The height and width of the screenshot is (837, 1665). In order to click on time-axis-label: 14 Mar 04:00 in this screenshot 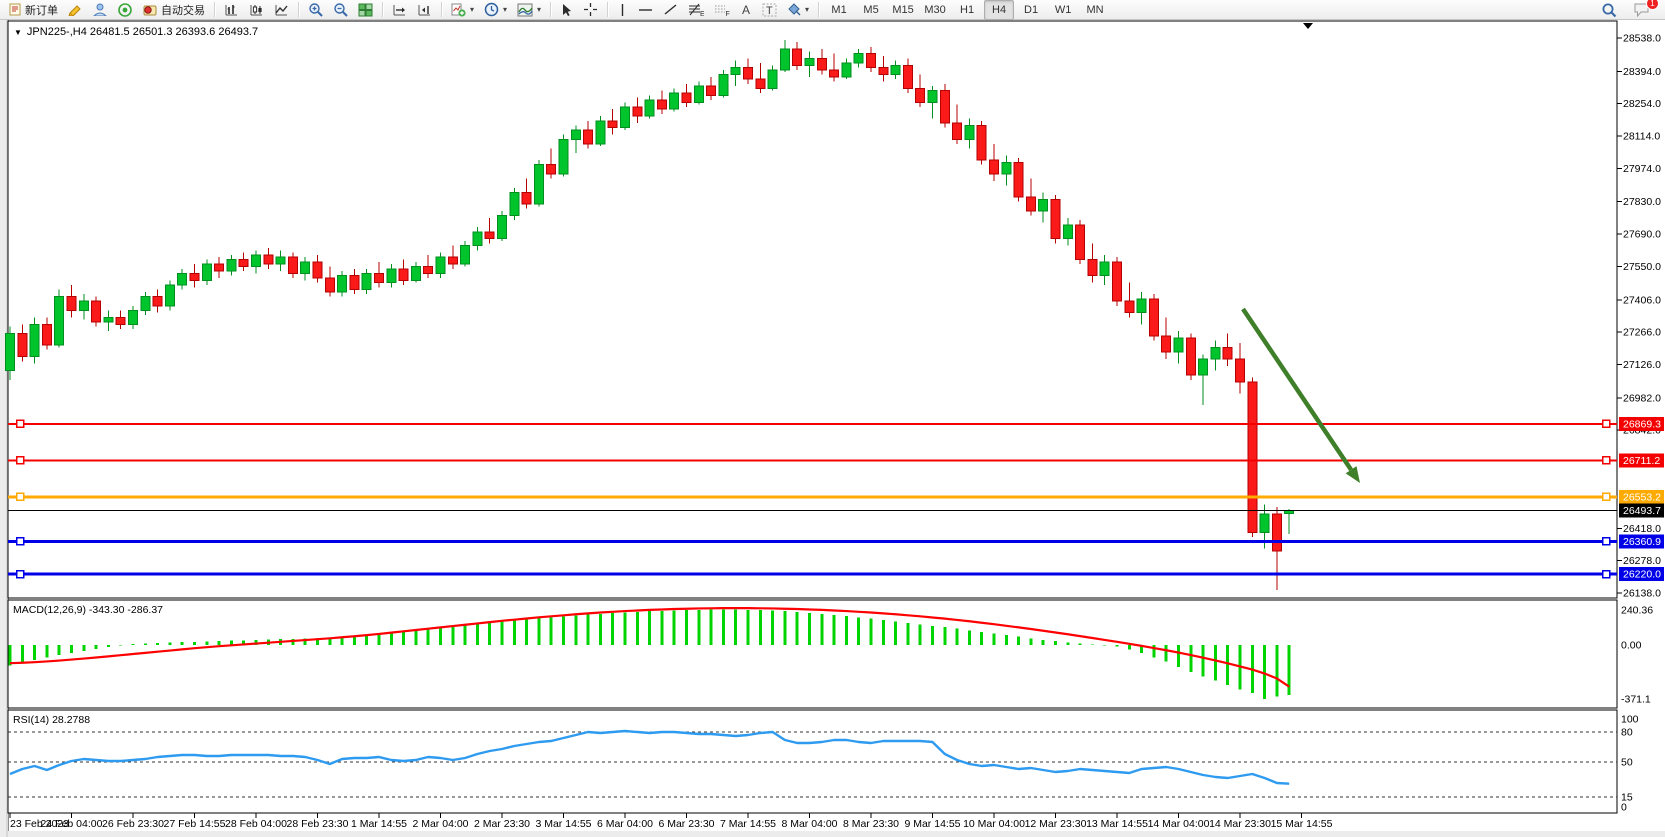, I will do `click(1179, 824)`.